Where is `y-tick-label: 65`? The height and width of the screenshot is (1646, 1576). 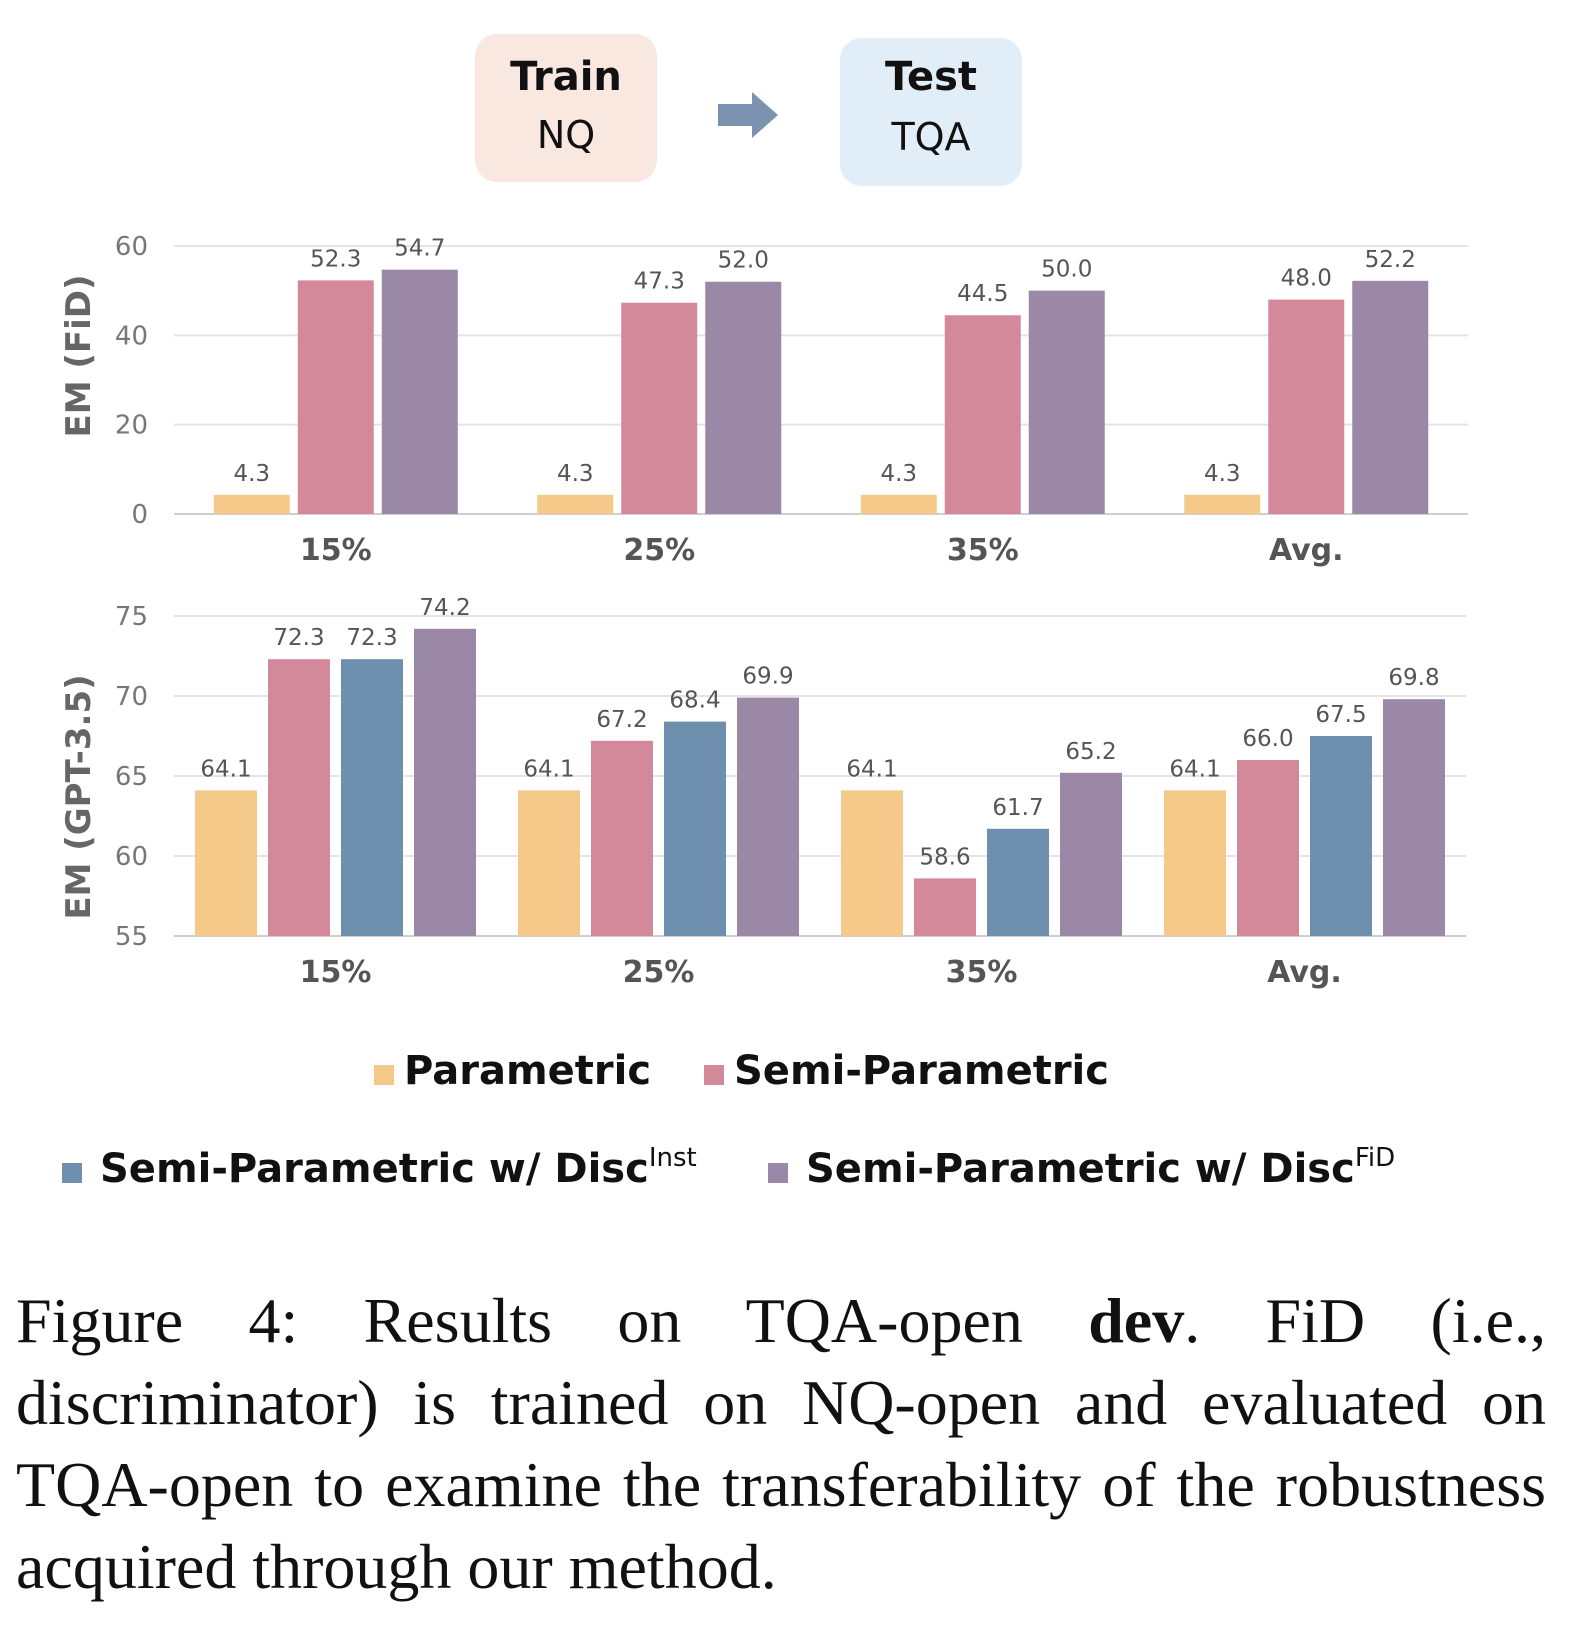
y-tick-label: 65 is located at coordinates (131, 777).